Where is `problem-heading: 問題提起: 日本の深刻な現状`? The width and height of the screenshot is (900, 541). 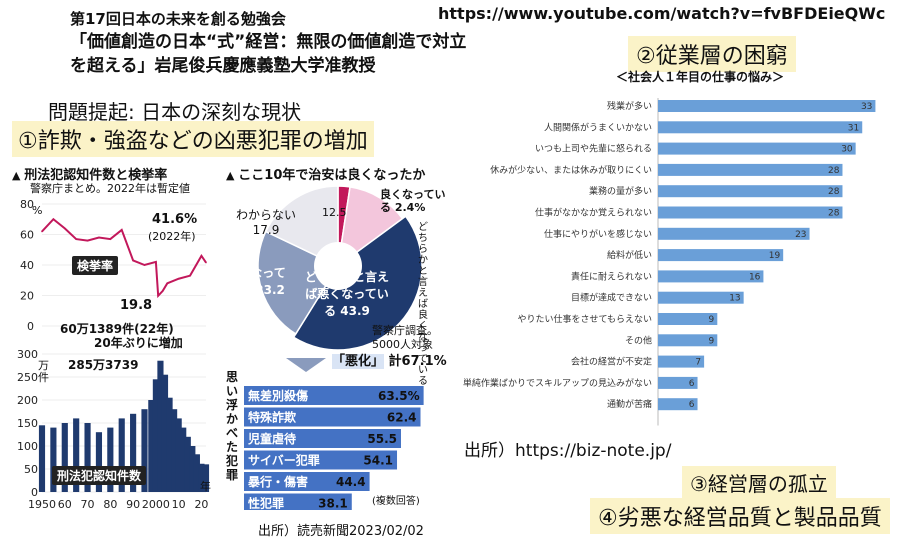
problem-heading: 問題提起: 日本の深刻な現状 is located at coordinates (175, 112).